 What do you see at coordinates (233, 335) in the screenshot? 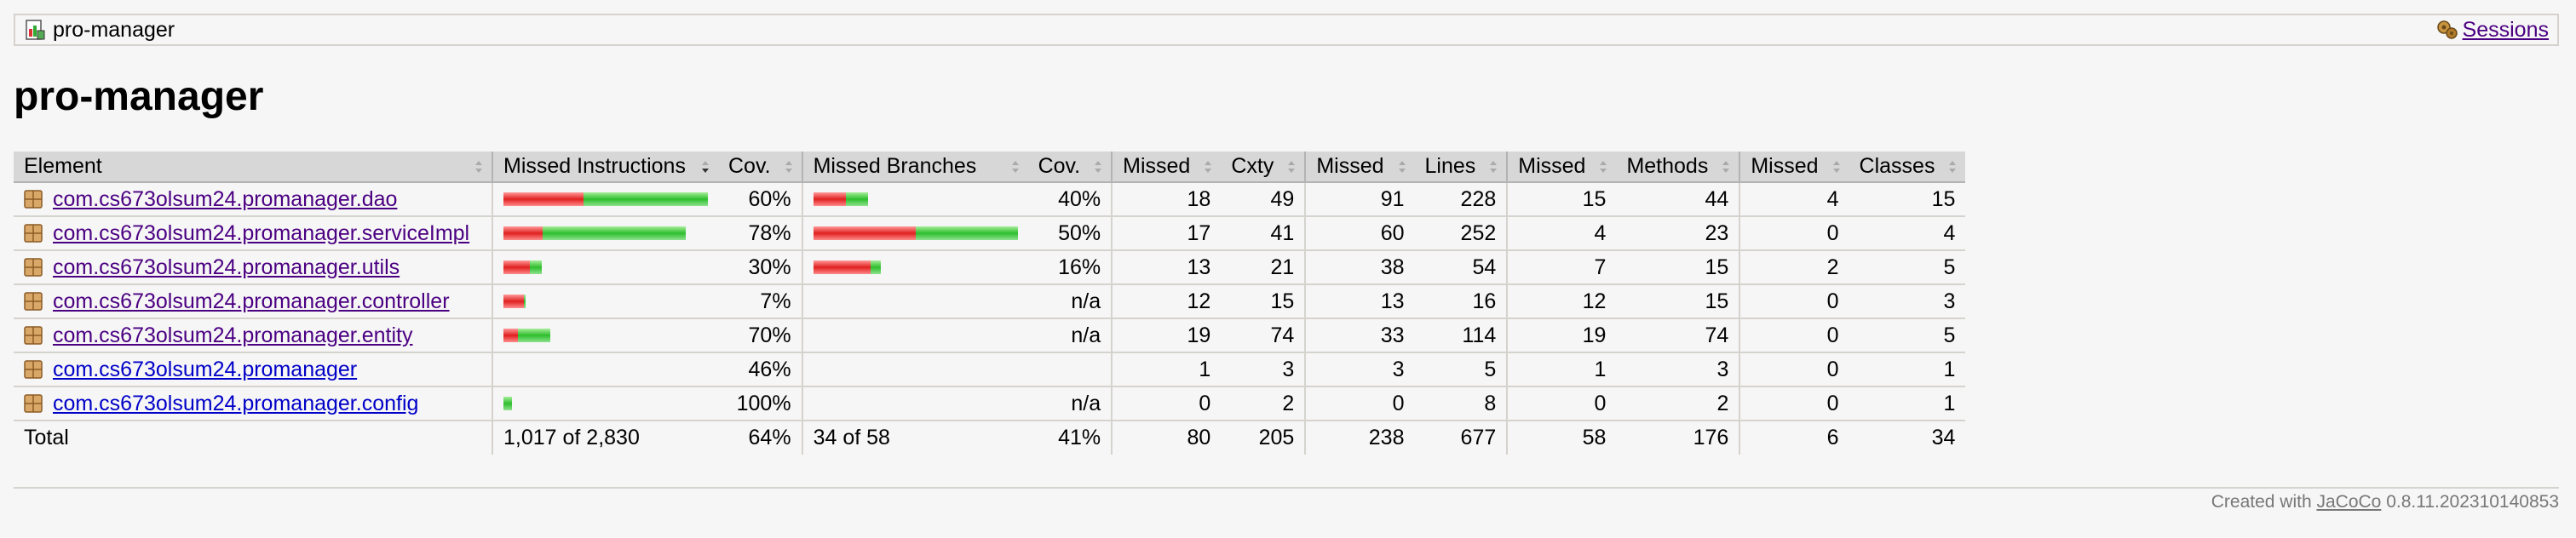
I see `package-link: com.cs673olsum24.promanager.entity` at bounding box center [233, 335].